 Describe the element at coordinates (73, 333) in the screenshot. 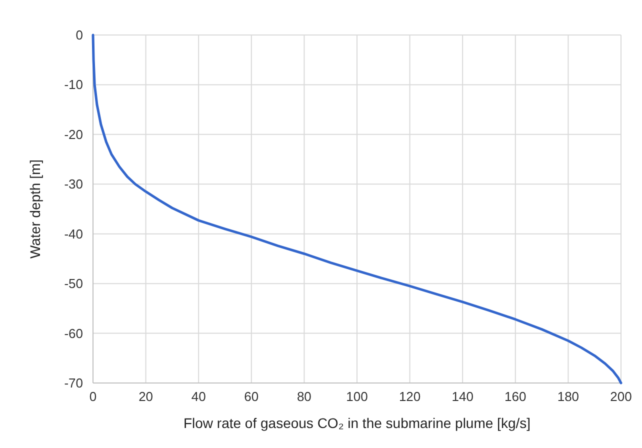

I see `y-tick-label: -60` at that location.